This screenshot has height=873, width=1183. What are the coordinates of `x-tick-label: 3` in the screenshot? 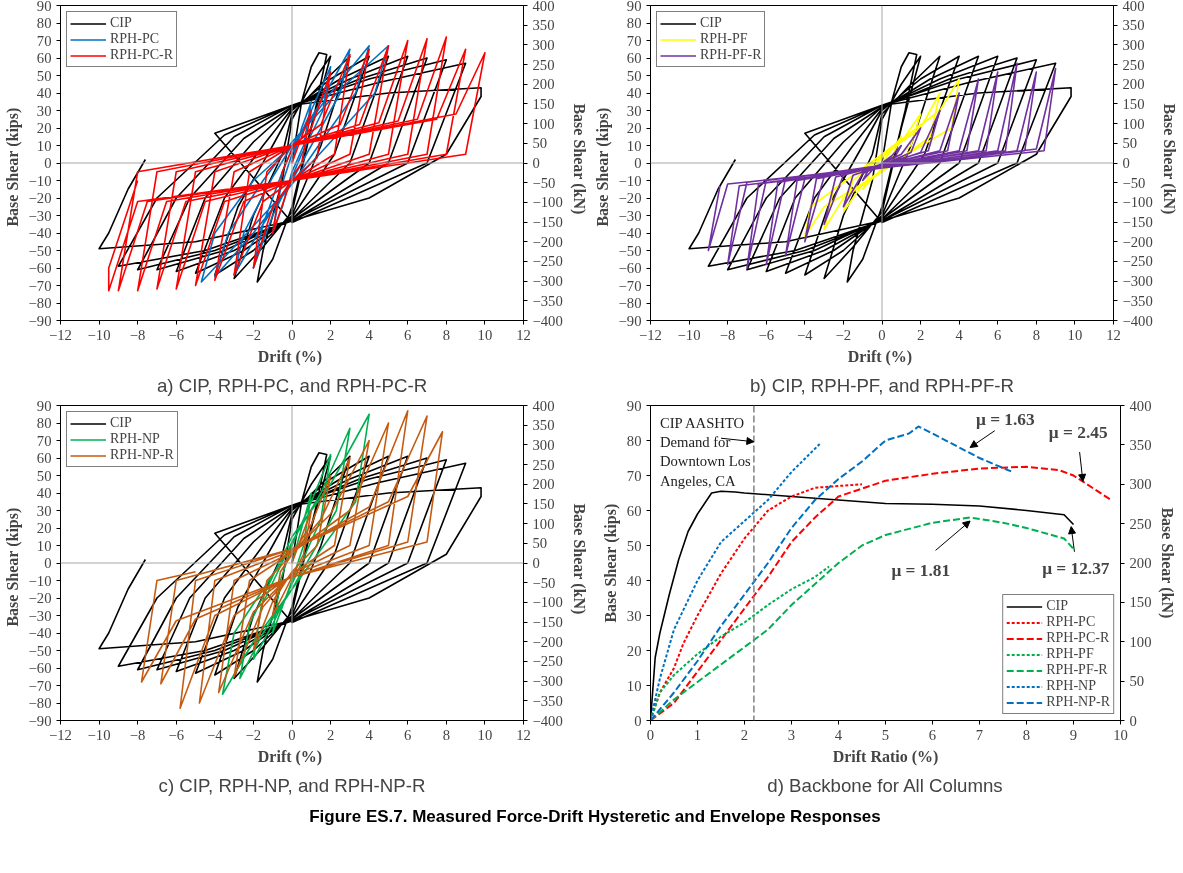 It's located at (791, 734).